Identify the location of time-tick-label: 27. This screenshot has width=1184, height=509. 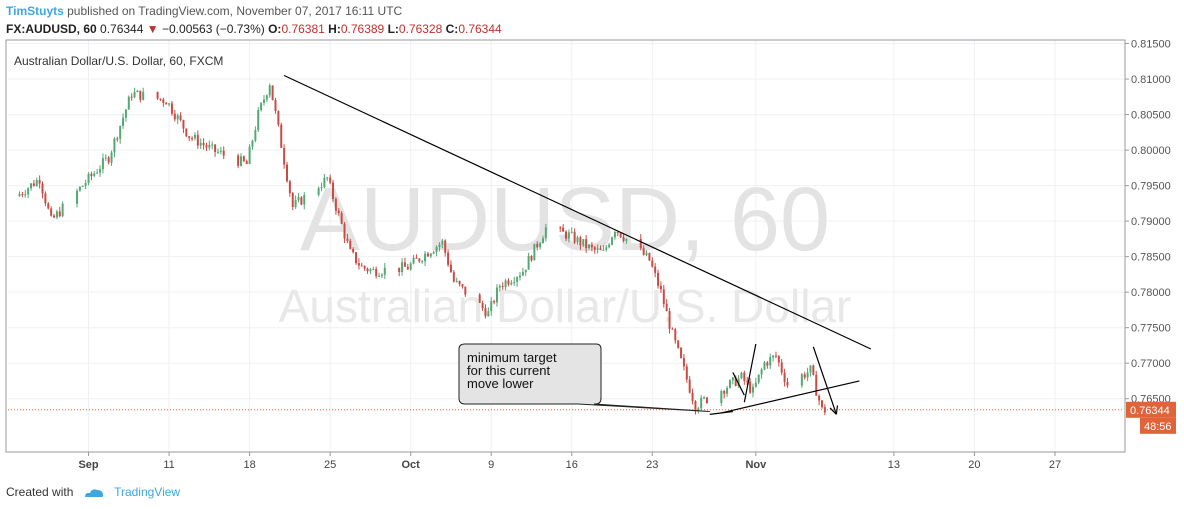
(1055, 465).